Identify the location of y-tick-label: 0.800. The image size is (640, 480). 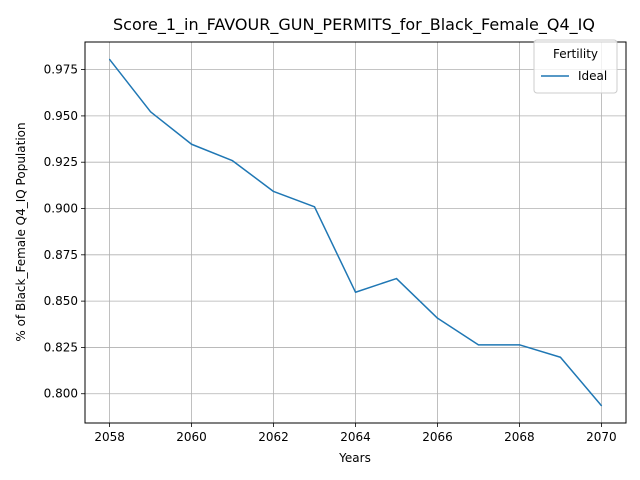
(61, 394).